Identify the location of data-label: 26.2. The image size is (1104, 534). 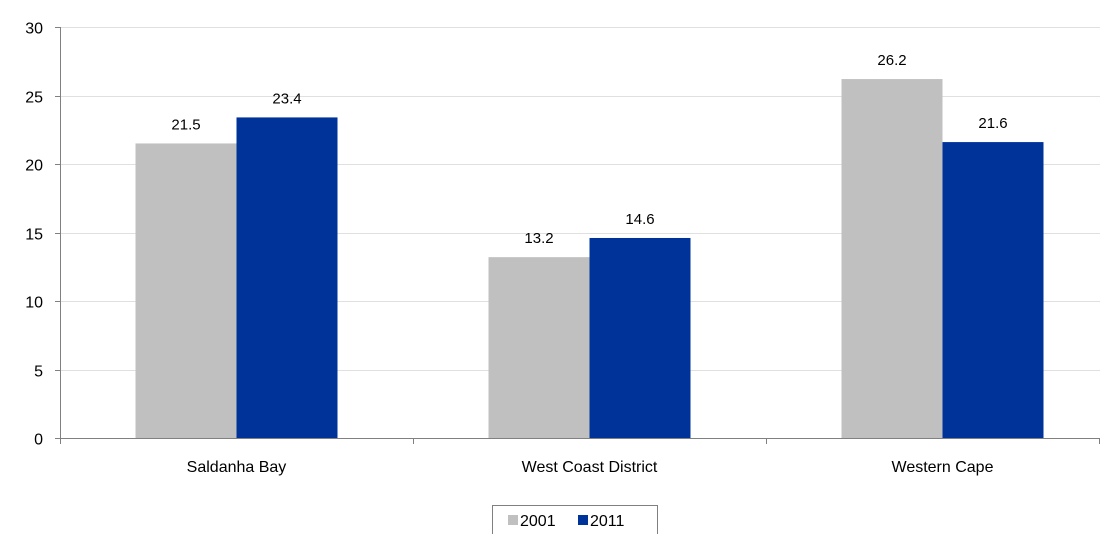
(891, 60).